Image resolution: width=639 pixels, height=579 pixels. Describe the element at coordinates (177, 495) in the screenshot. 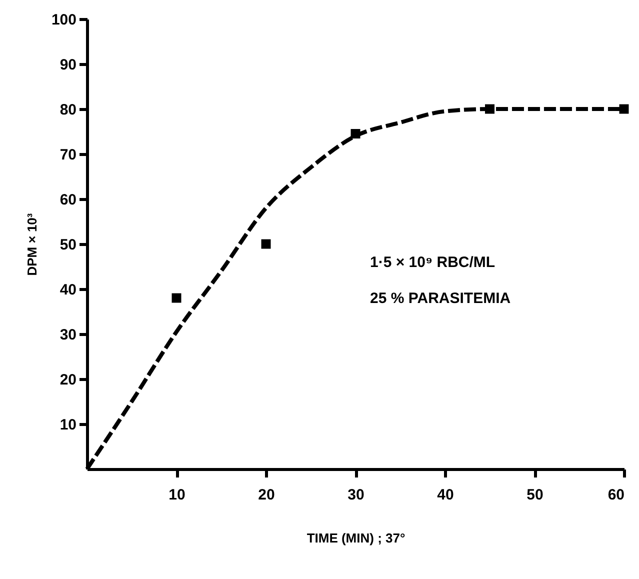

I see `x-tick-label: 10` at that location.